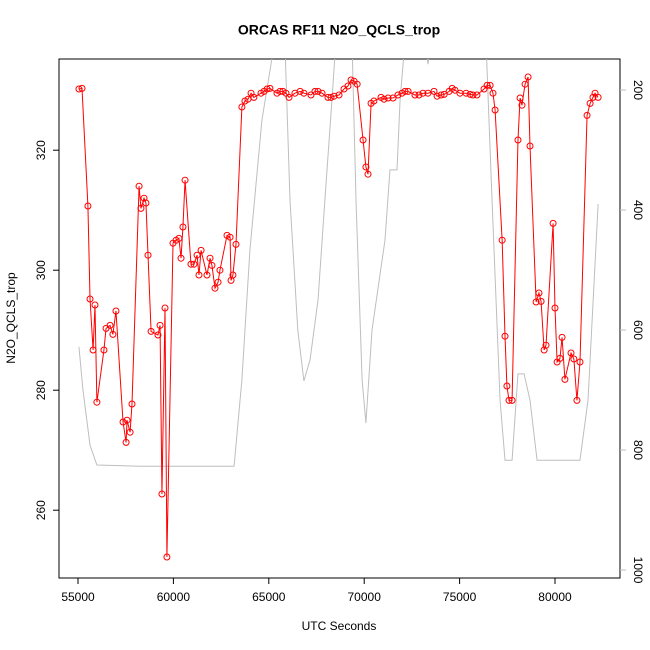 The height and width of the screenshot is (650, 650). Describe the element at coordinates (339, 30) in the screenshot. I see `chart-title: ORCAS RF11 N2O_QCLS_trop` at that location.